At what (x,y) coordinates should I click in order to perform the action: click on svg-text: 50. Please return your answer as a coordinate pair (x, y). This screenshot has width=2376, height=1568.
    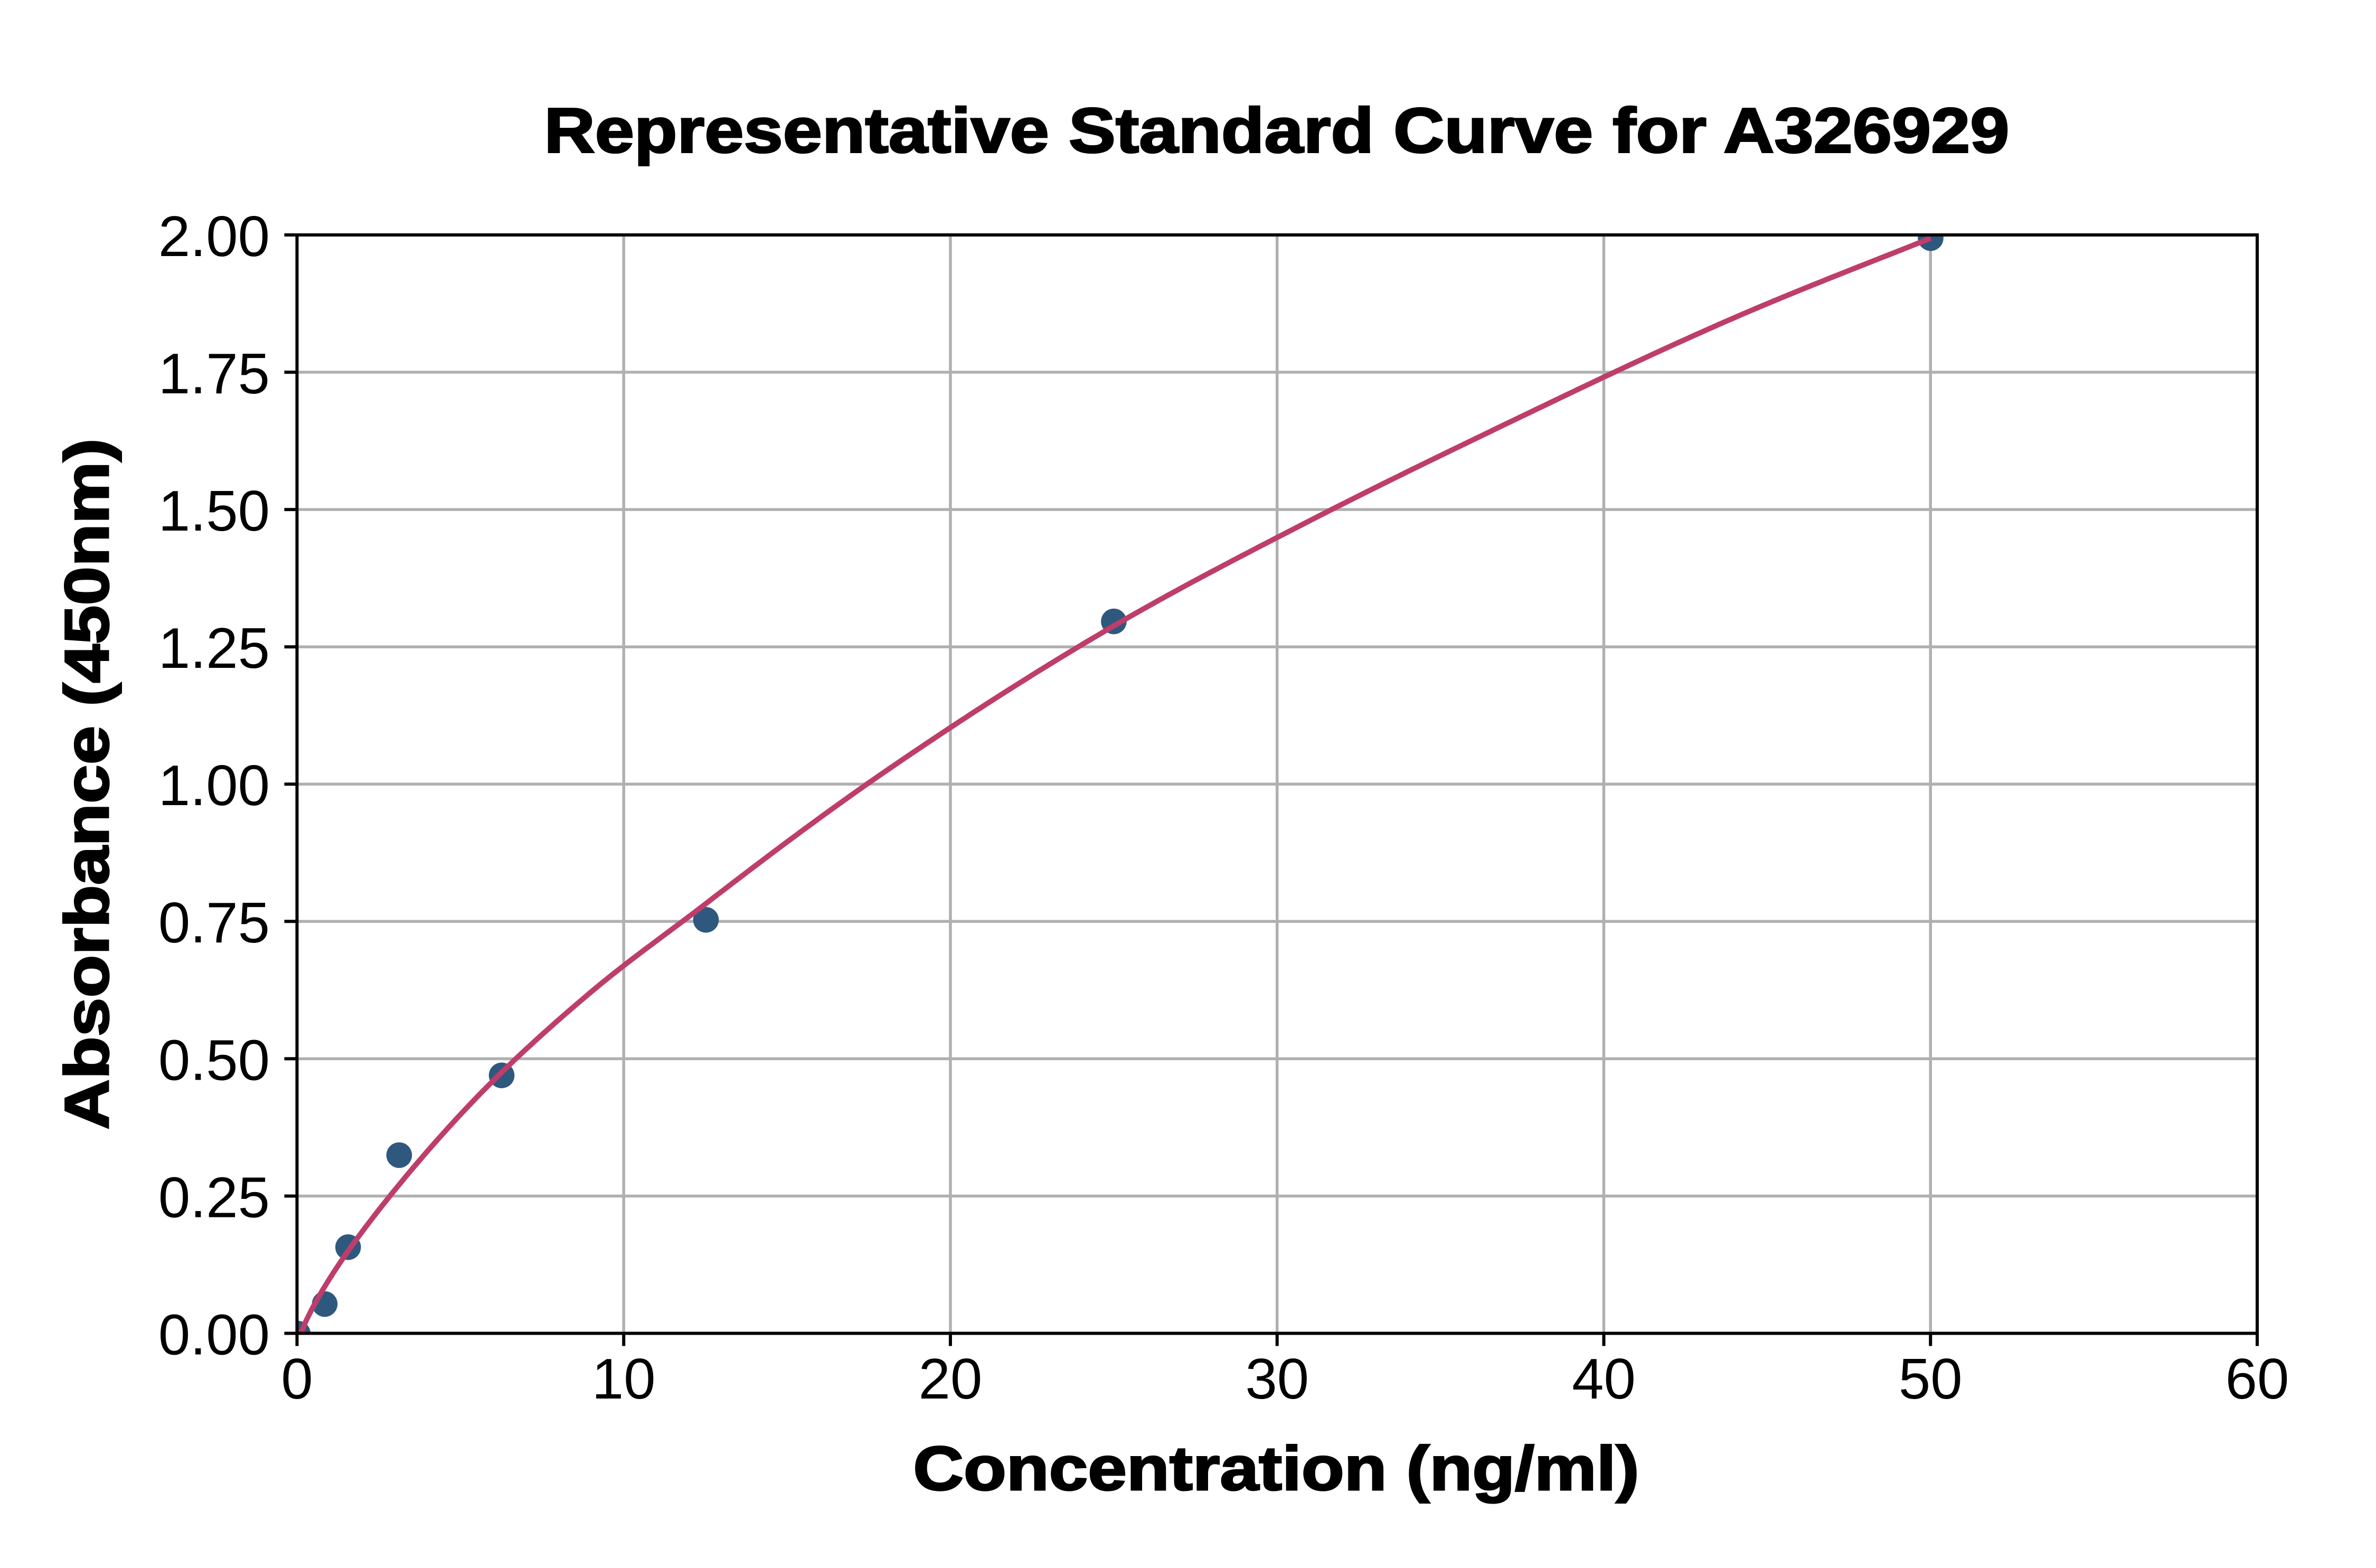
    Looking at the image, I should click on (1931, 1379).